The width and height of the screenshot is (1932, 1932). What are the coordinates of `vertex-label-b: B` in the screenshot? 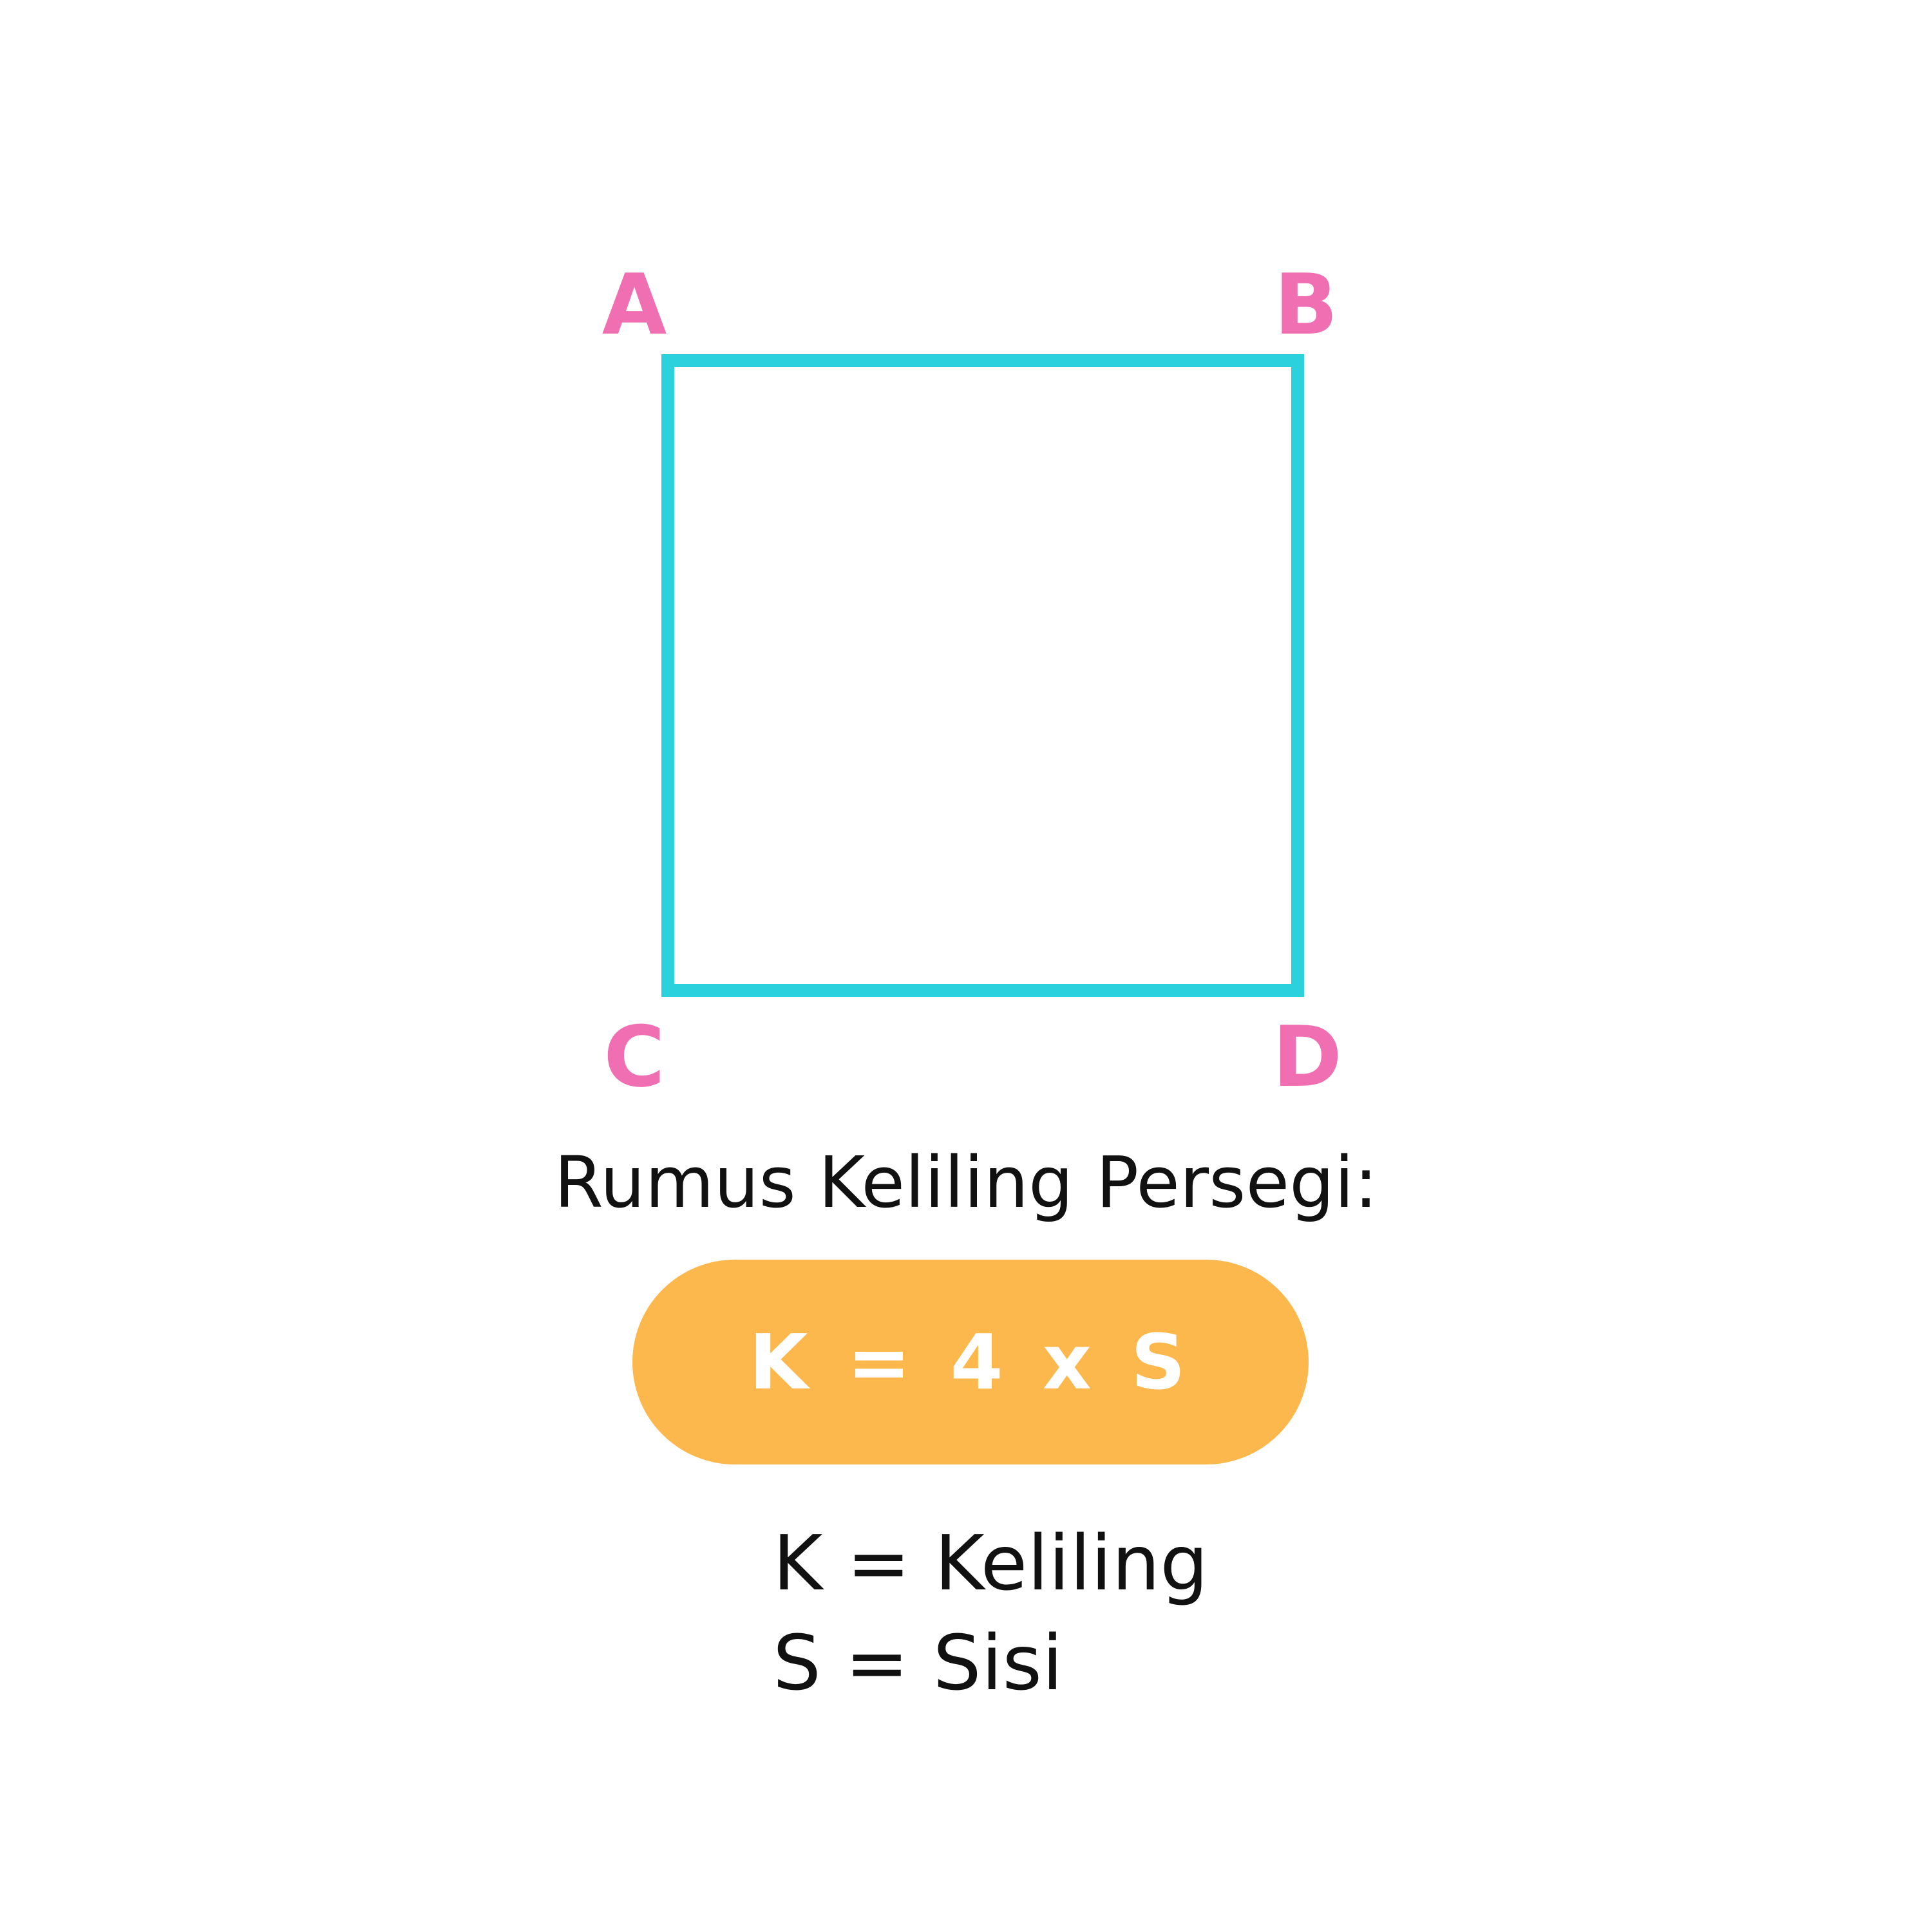 It's located at (1306, 305).